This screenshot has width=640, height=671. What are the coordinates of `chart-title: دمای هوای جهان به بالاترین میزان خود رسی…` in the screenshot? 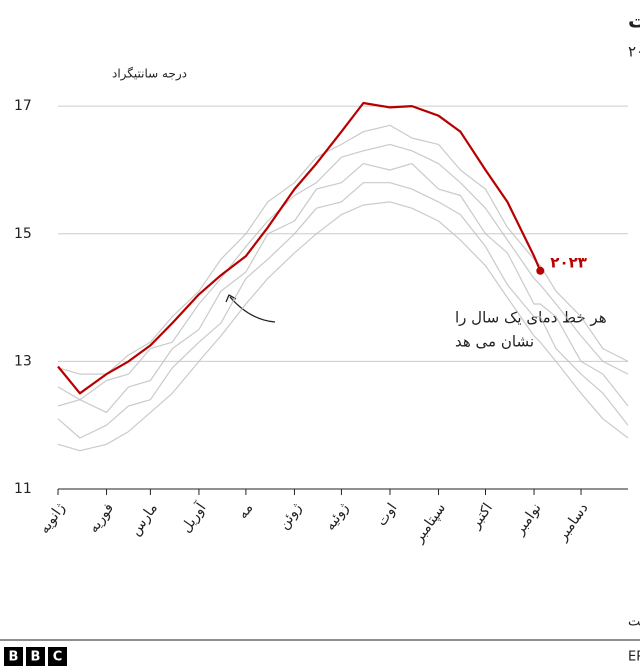 It's located at (634, 21).